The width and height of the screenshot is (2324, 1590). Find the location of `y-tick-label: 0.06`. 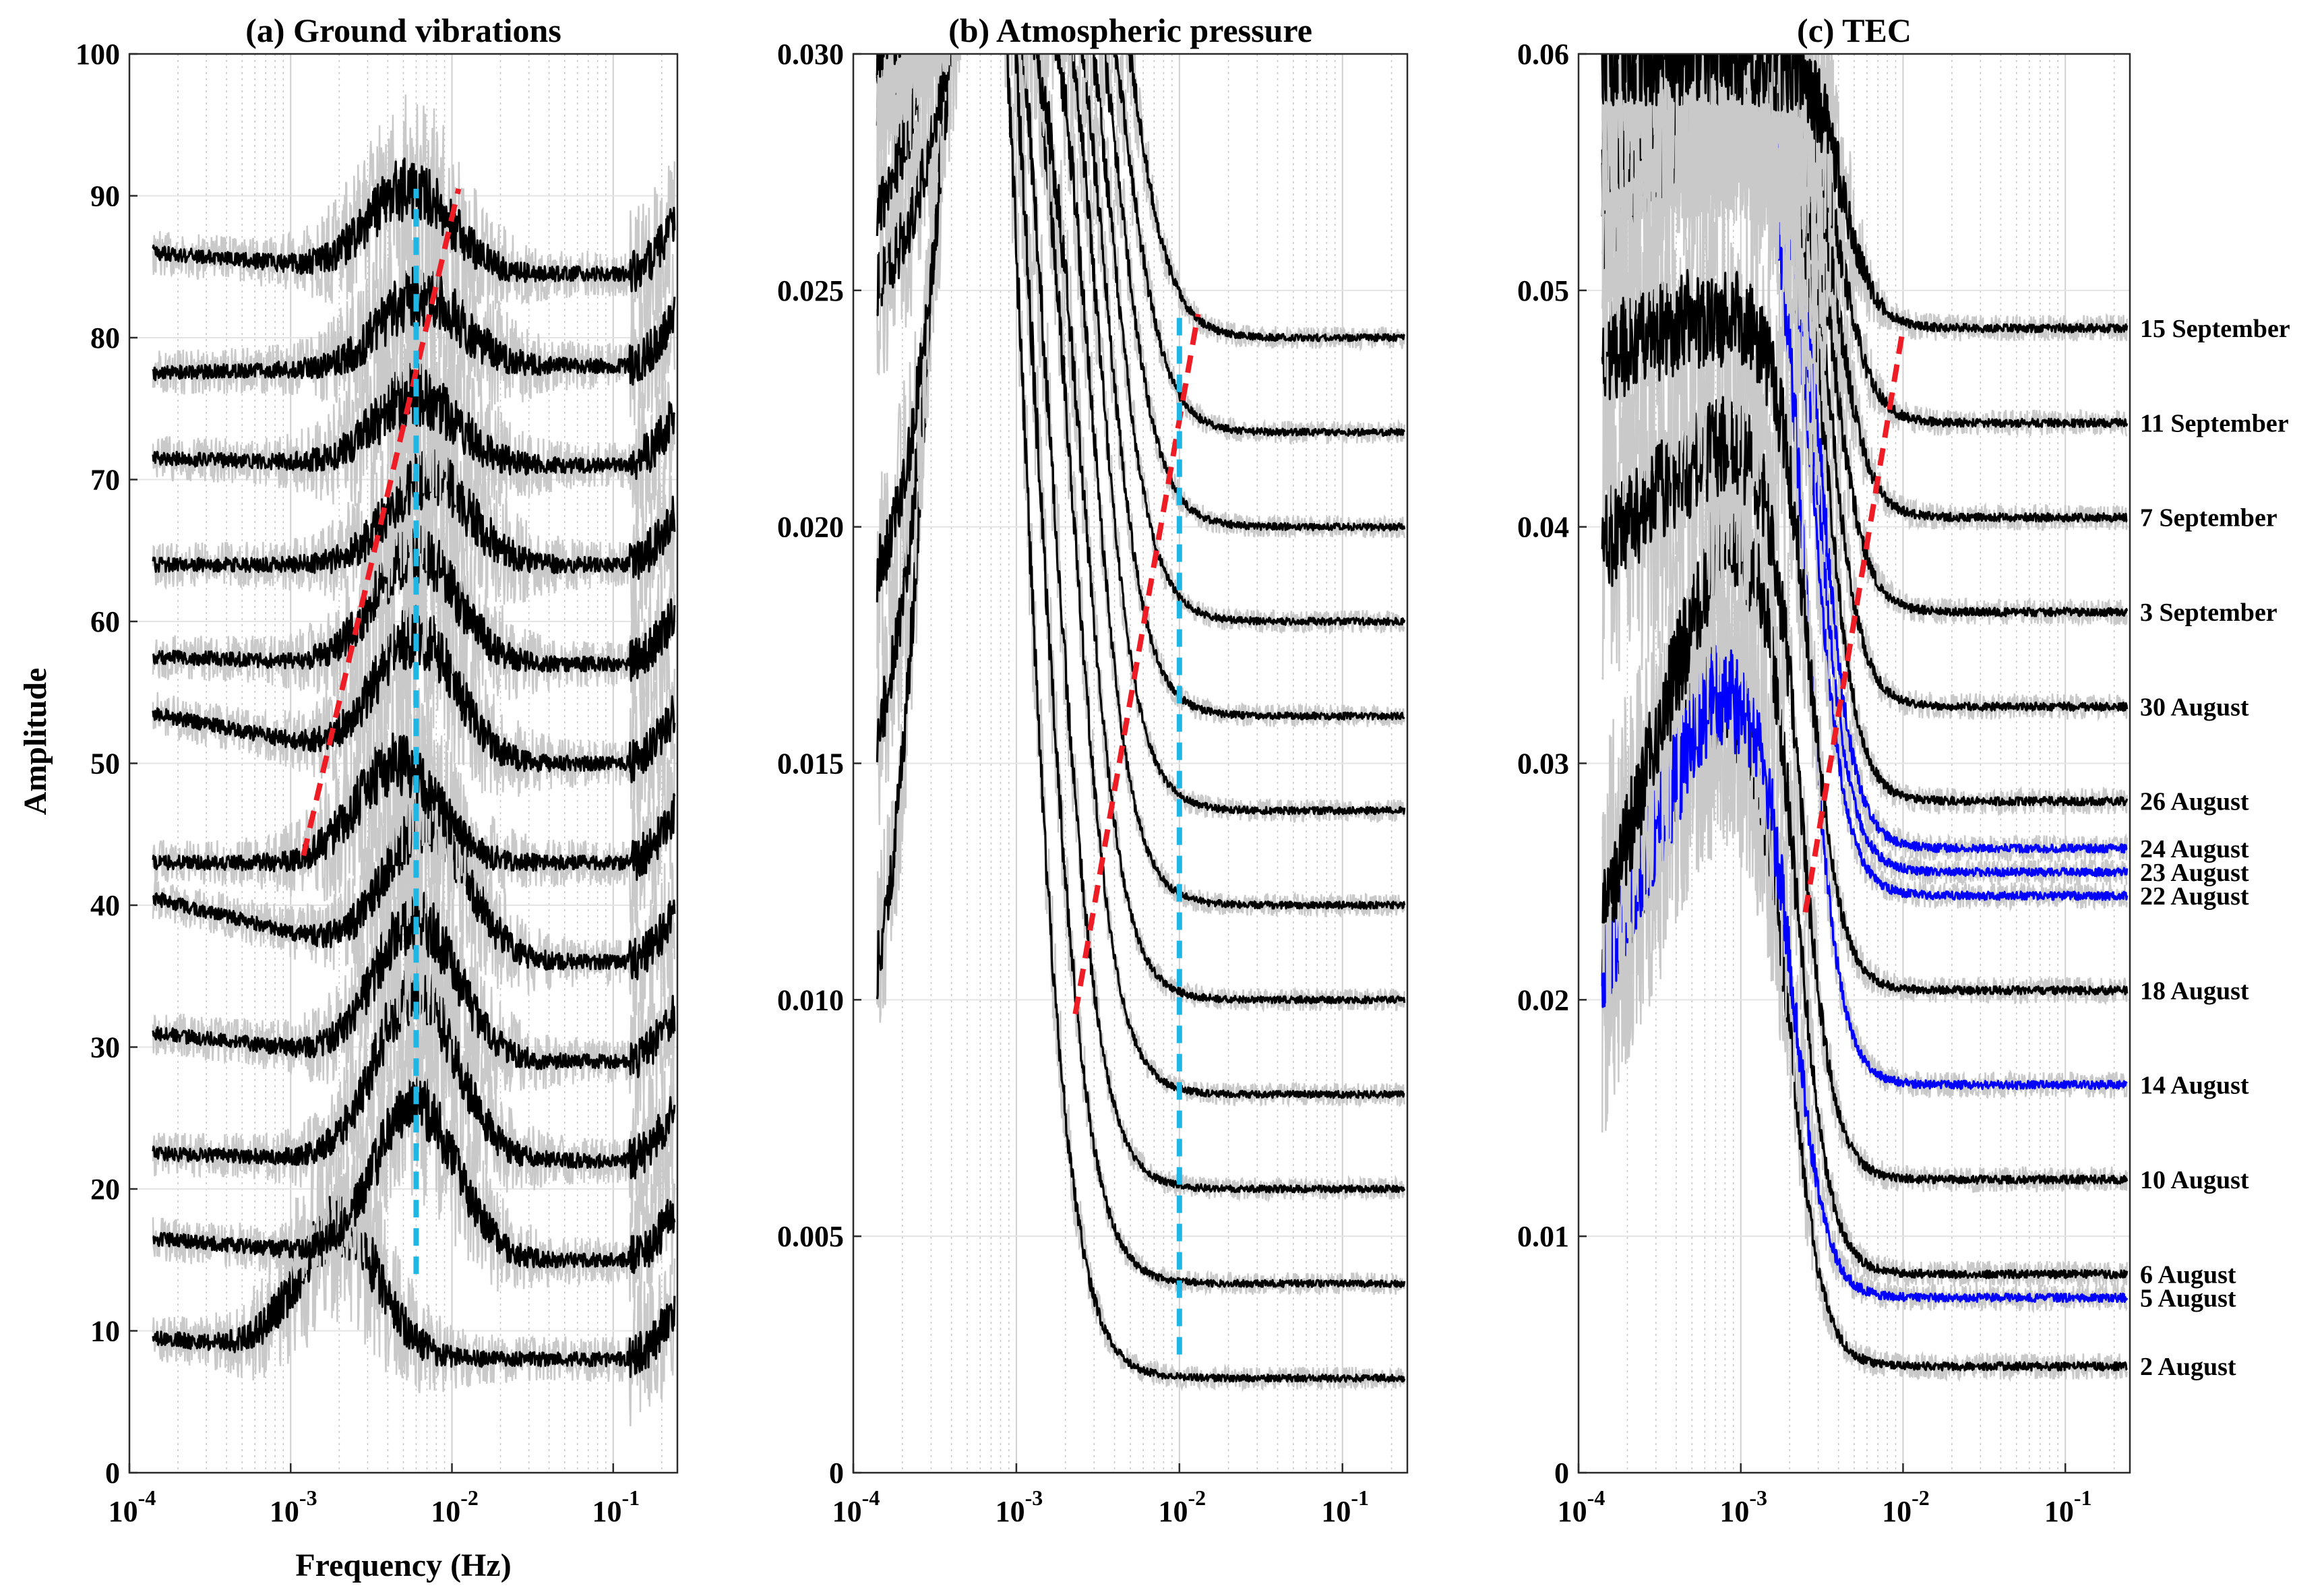

y-tick-label: 0.06 is located at coordinates (1543, 54).